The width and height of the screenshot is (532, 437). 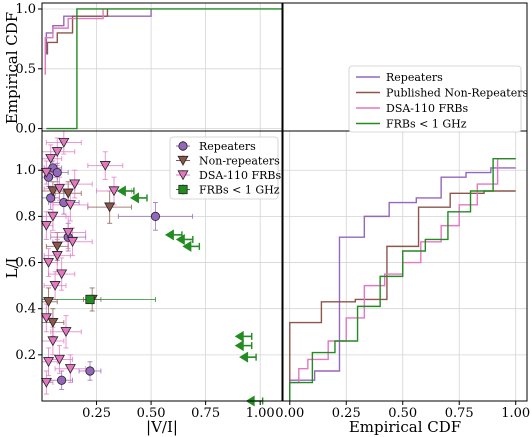 What do you see at coordinates (239, 190) in the screenshot?
I see `scatter-legend-label: FRBs < 1 GHz` at bounding box center [239, 190].